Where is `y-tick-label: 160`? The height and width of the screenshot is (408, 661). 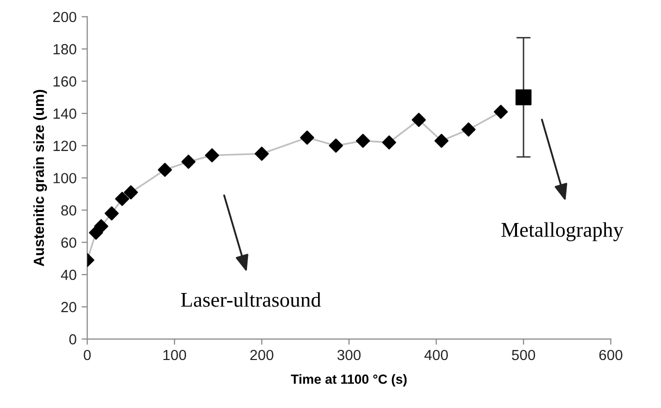 y-tick-label: 160 is located at coordinates (65, 81).